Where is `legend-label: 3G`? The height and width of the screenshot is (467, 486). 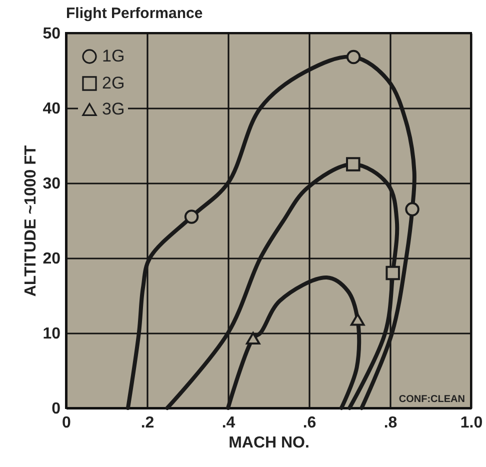 legend-label: 3G is located at coordinates (113, 109).